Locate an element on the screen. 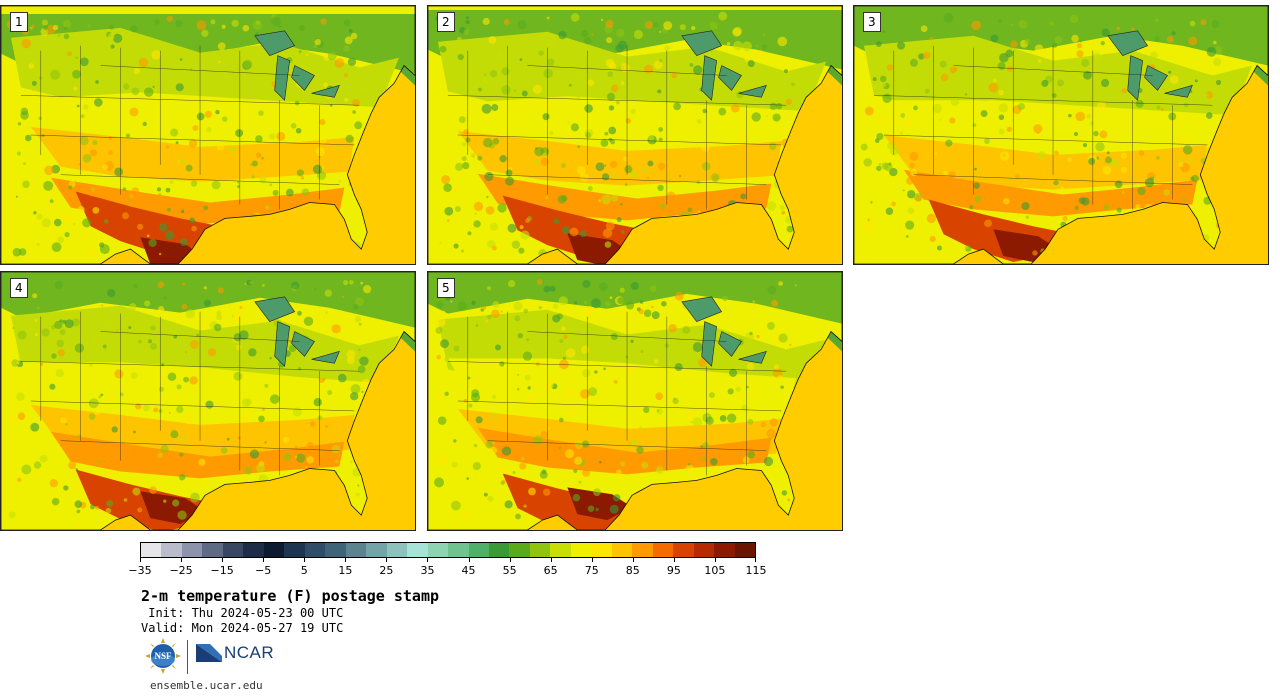 The image size is (1280, 696). colorbar-tick-label: −35 is located at coordinates (140, 570).